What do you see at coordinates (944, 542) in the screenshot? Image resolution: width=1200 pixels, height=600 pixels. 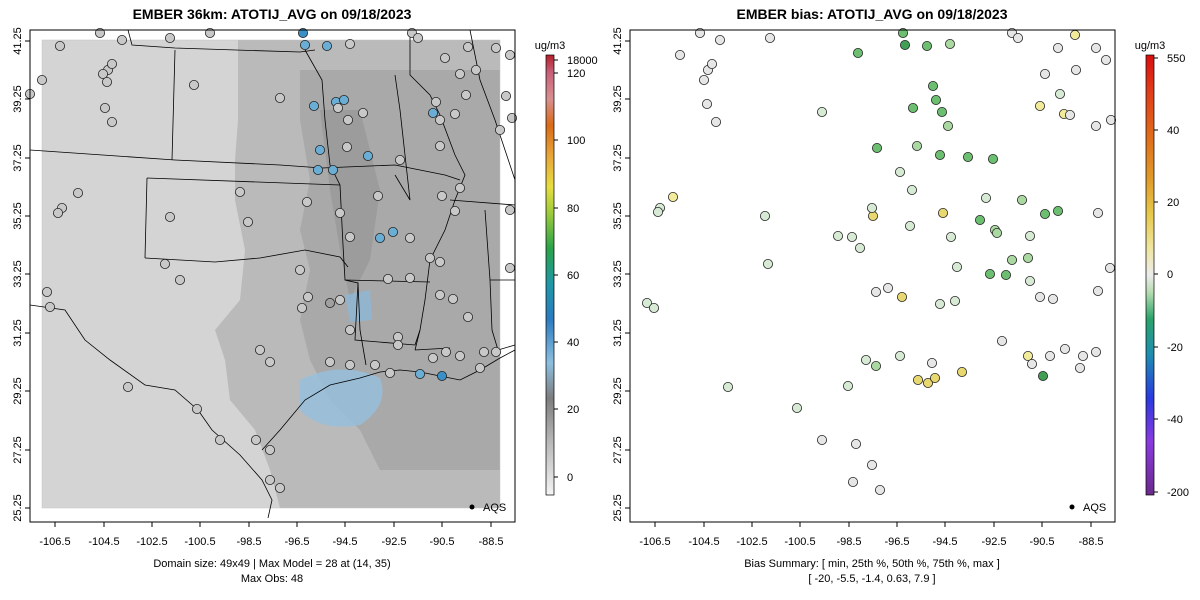 I see `right-x-tick-label: -94.5` at bounding box center [944, 542].